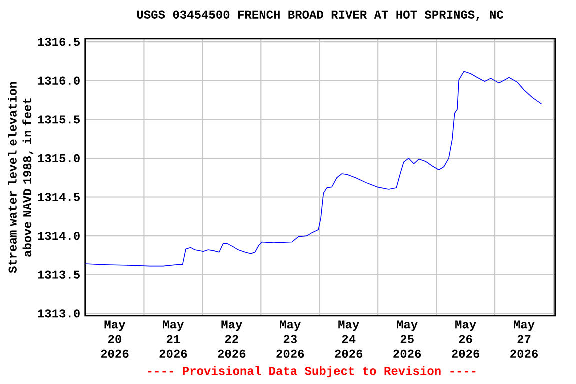 The width and height of the screenshot is (576, 384). Describe the element at coordinates (290, 339) in the screenshot. I see `x-tick-label: May 23 2026` at that location.